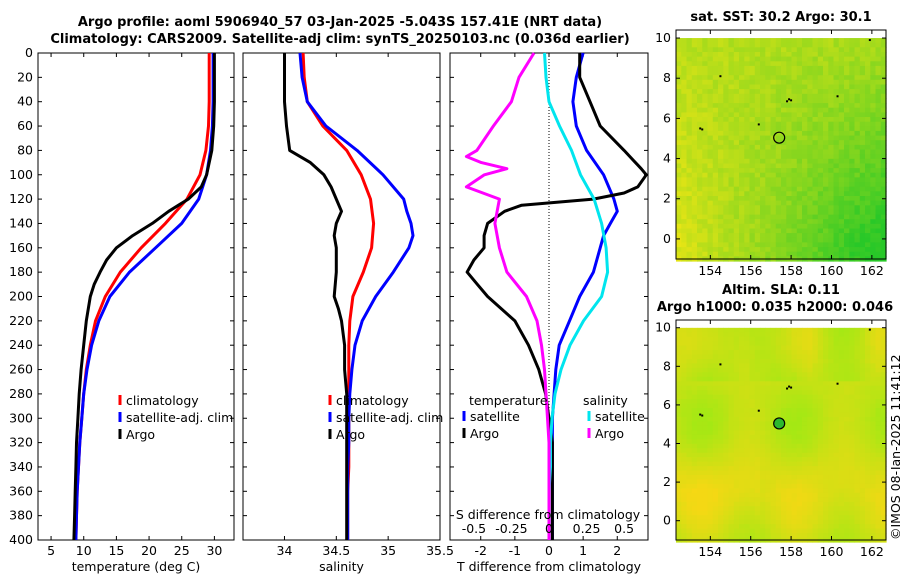 The height and width of the screenshot is (580, 900). What do you see at coordinates (21, 369) in the screenshot?
I see `ytick-label: 260` at bounding box center [21, 369].